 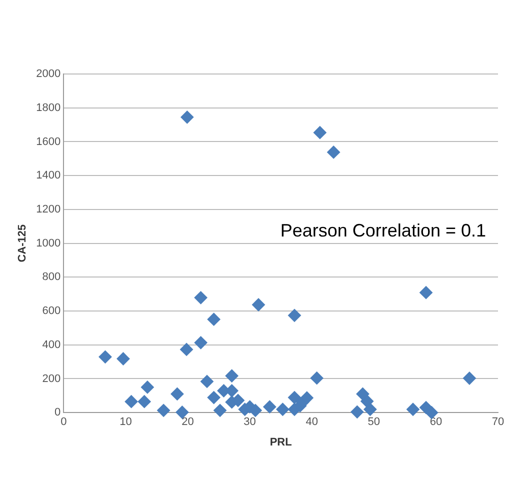 I want to click on x-tick-label: 50, so click(x=374, y=422).